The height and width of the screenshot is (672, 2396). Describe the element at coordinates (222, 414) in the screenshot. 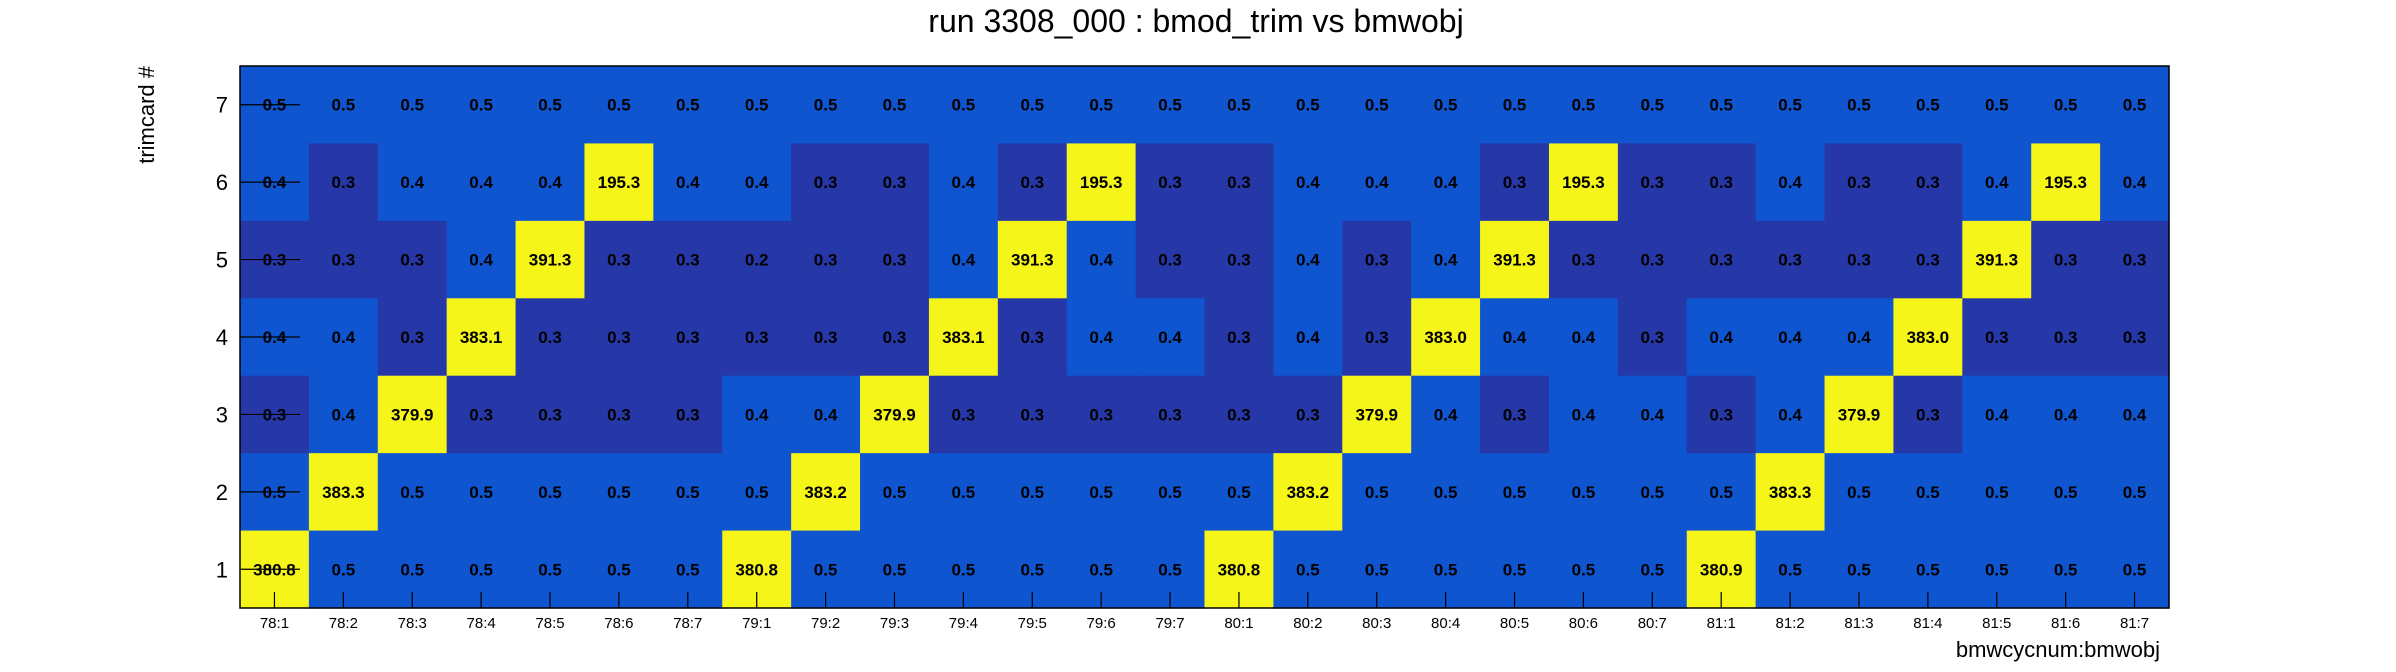

I see `y-tick-label: 3` at that location.